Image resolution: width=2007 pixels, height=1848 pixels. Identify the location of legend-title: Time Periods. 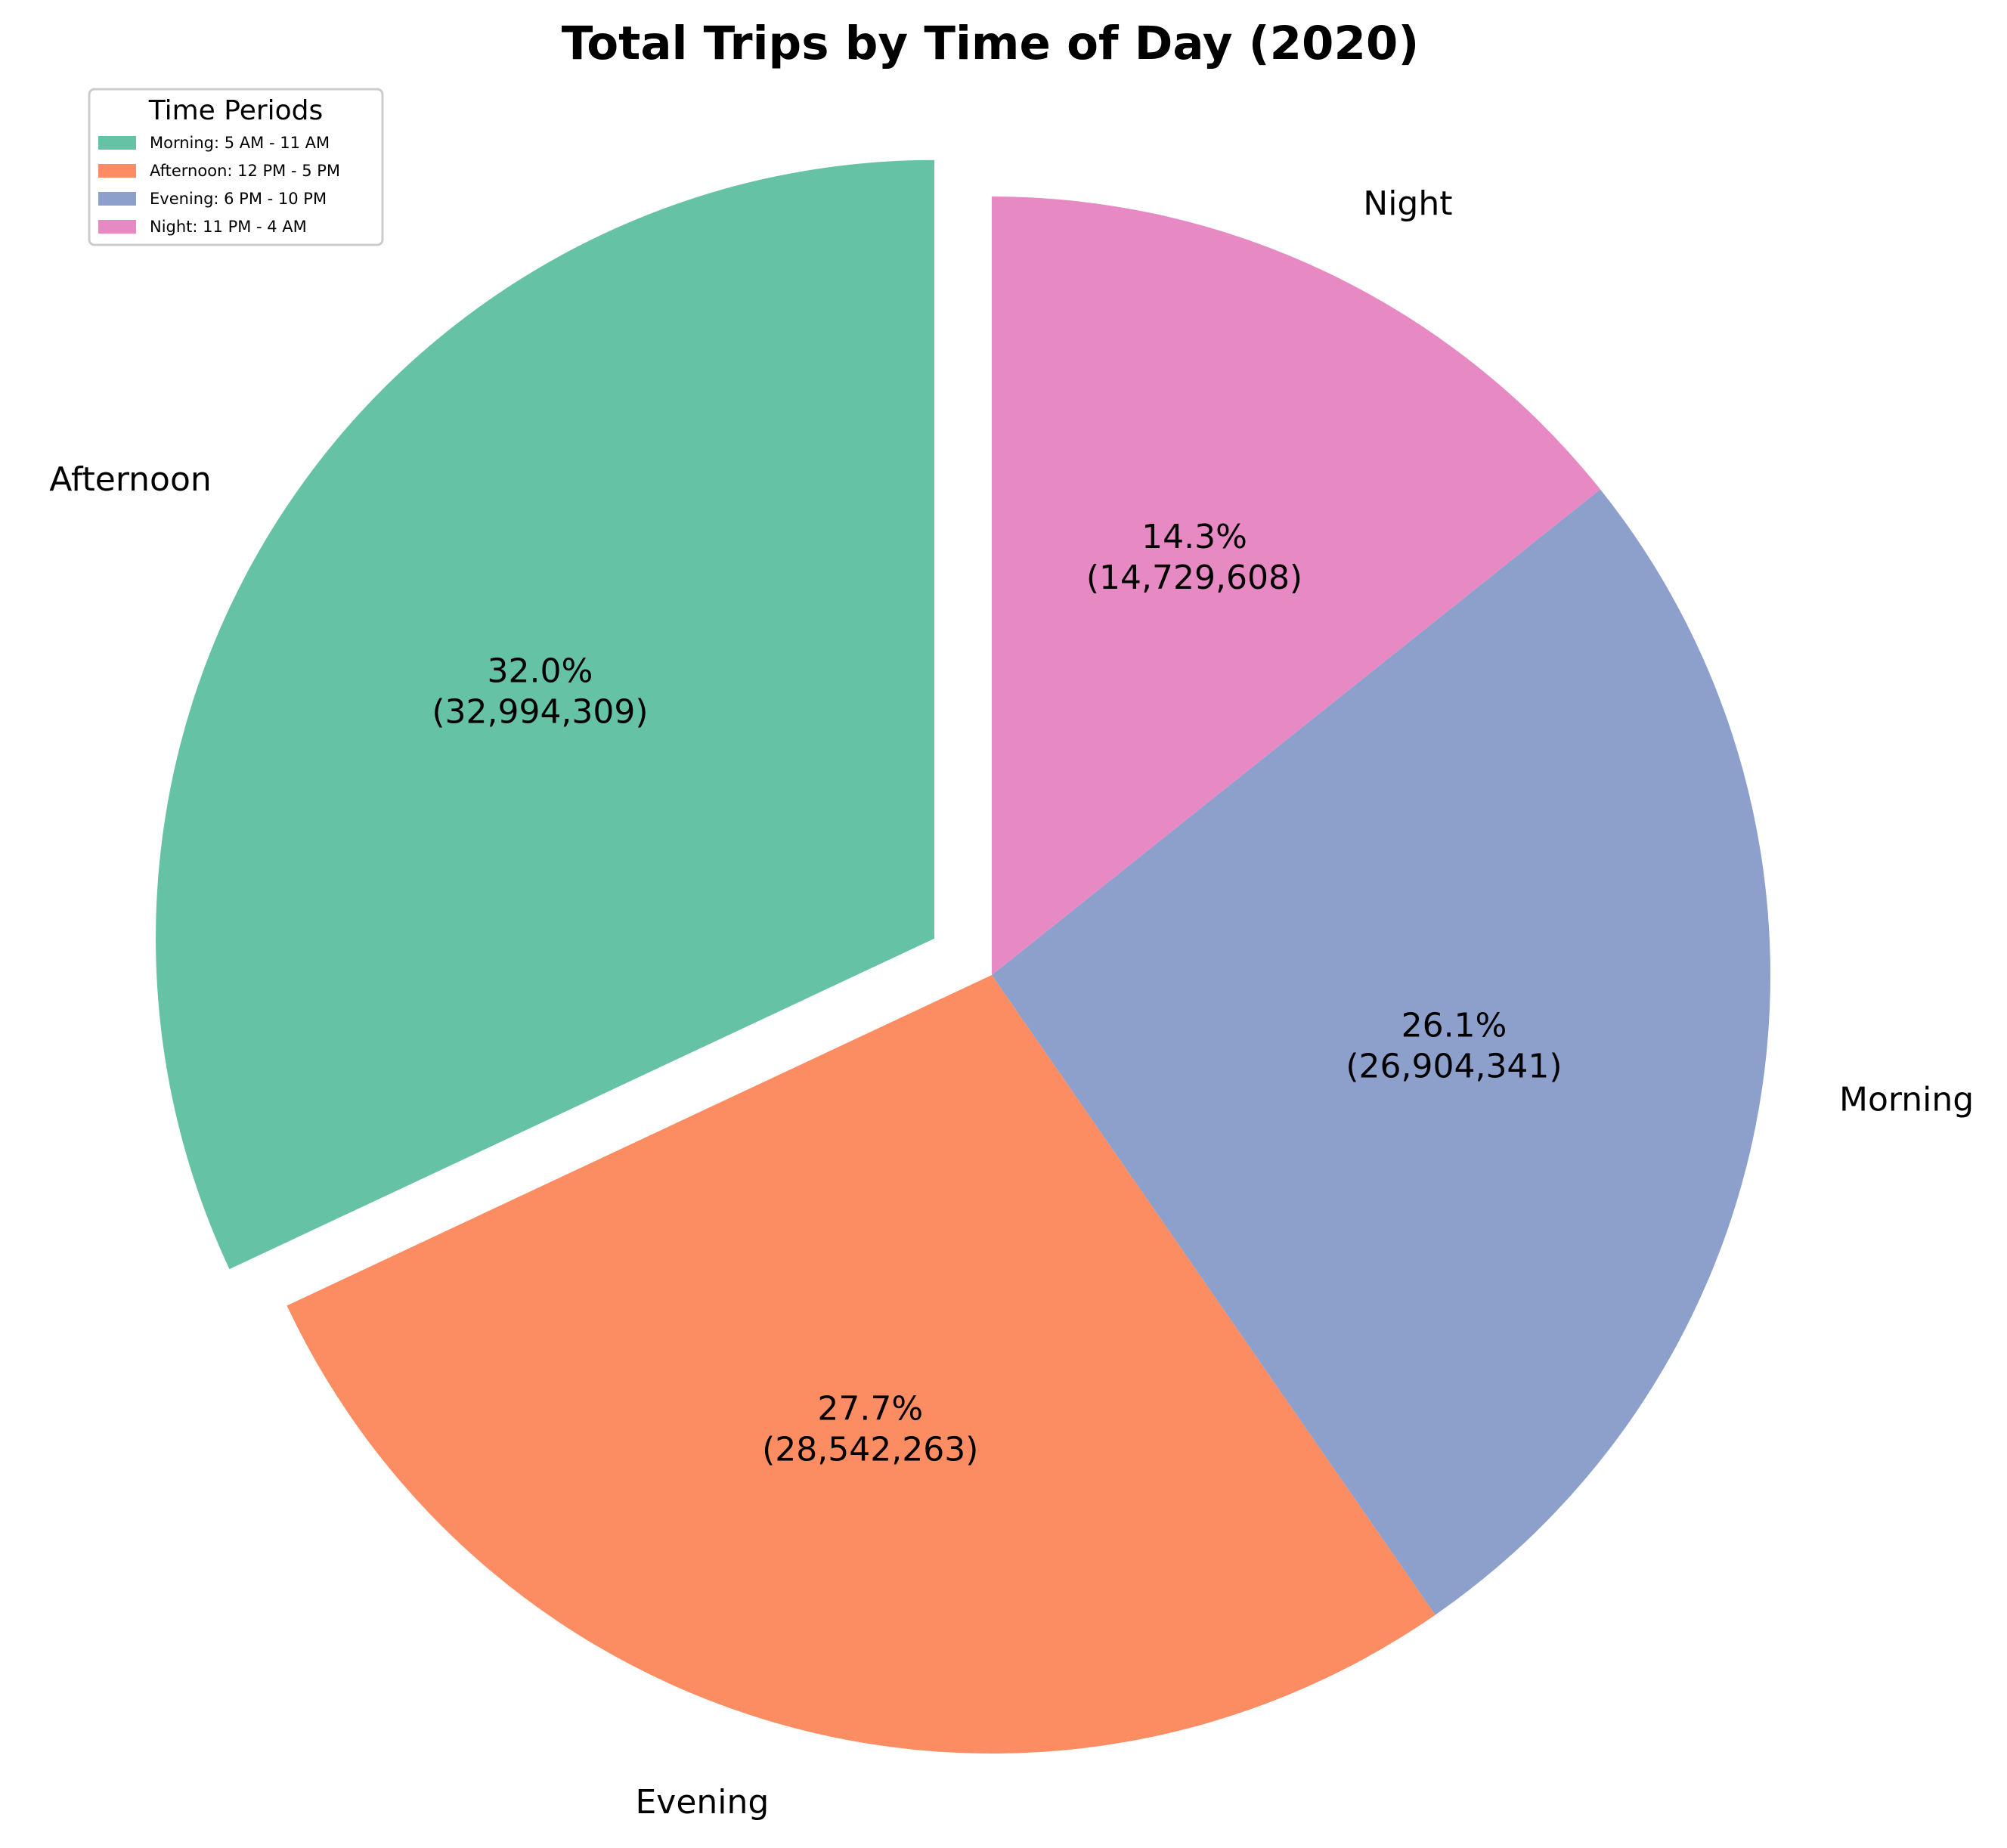
(236, 110).